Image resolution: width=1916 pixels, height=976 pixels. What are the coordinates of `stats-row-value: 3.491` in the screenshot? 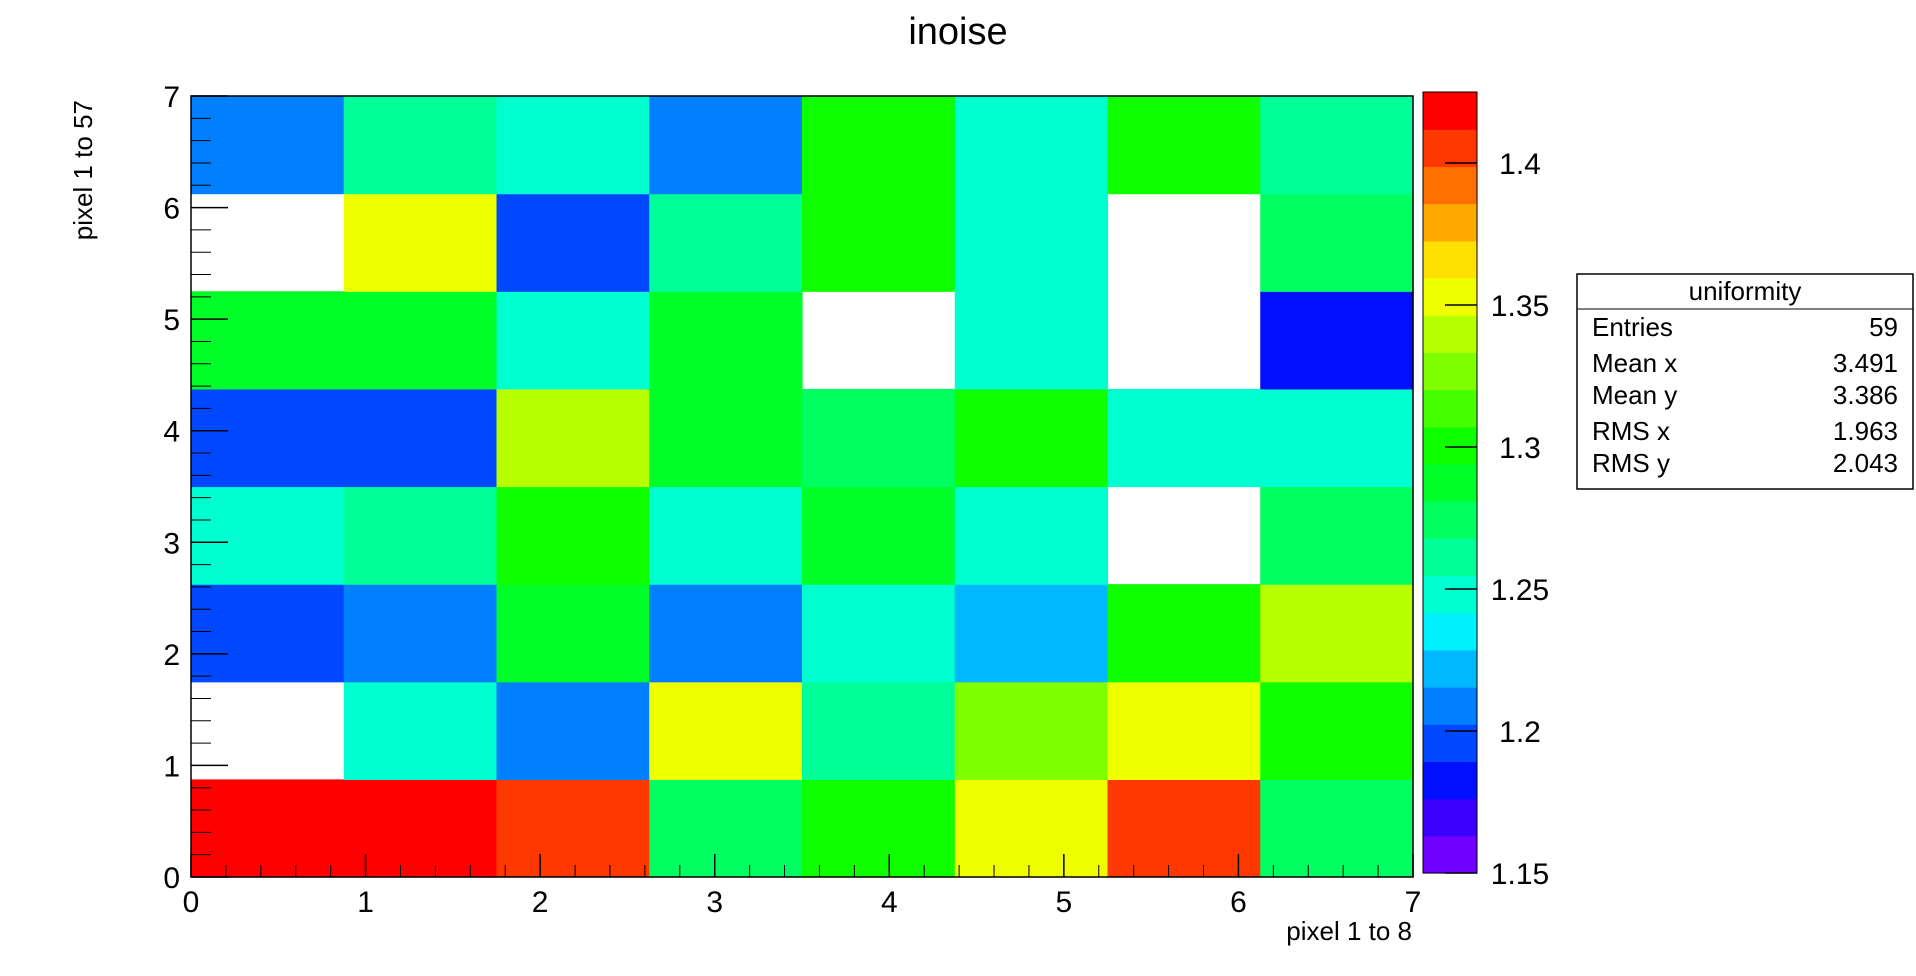 It's located at (1865, 363).